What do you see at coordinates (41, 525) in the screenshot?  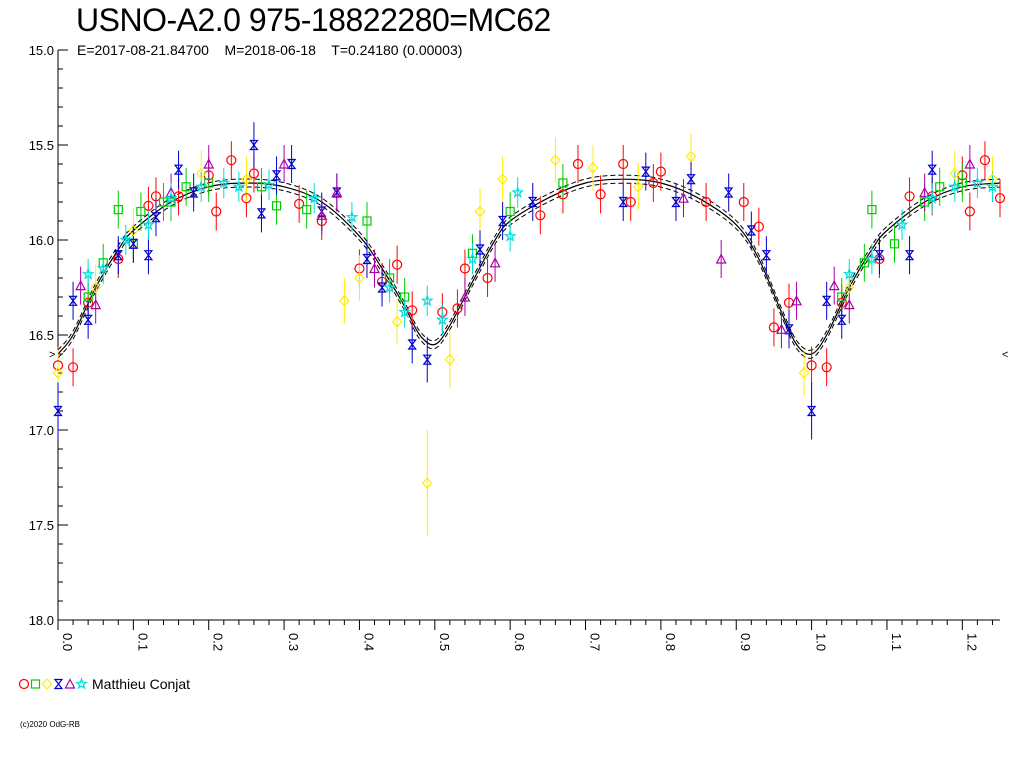 I see `y-tick-label: 17.5` at bounding box center [41, 525].